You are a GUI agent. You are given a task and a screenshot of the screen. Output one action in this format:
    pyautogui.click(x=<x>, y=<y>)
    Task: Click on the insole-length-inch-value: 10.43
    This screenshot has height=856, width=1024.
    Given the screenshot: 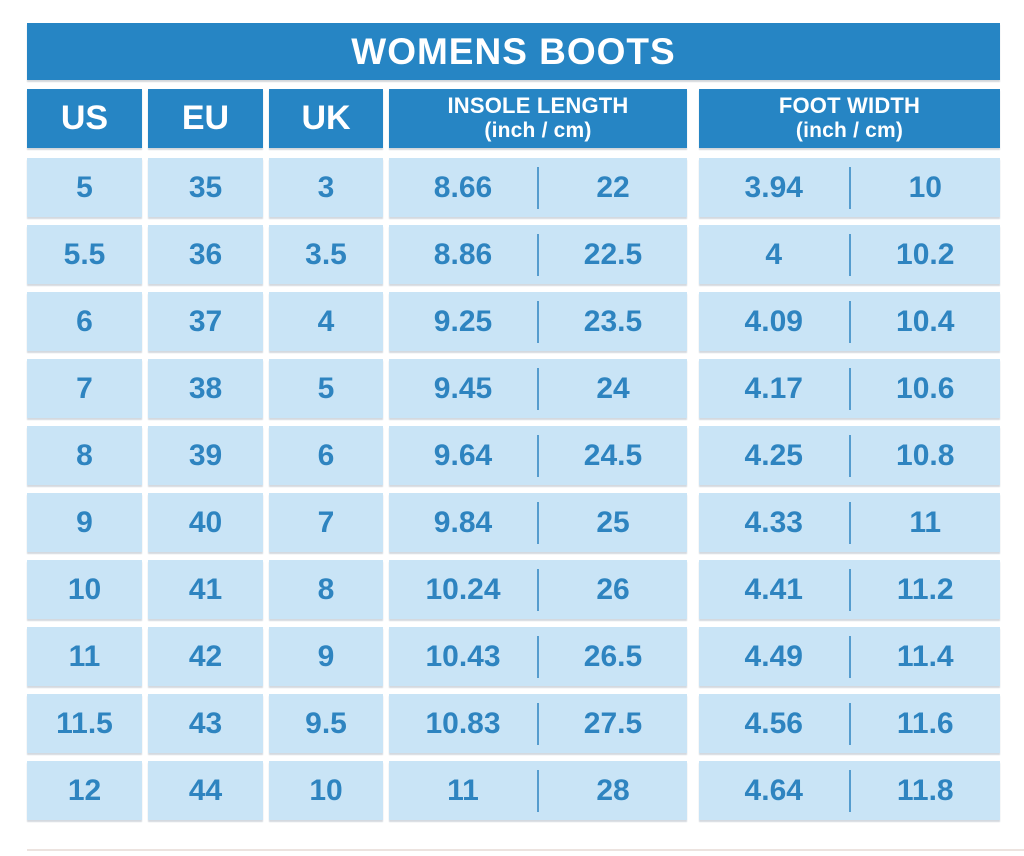 What is the action you would take?
    pyautogui.click(x=463, y=656)
    